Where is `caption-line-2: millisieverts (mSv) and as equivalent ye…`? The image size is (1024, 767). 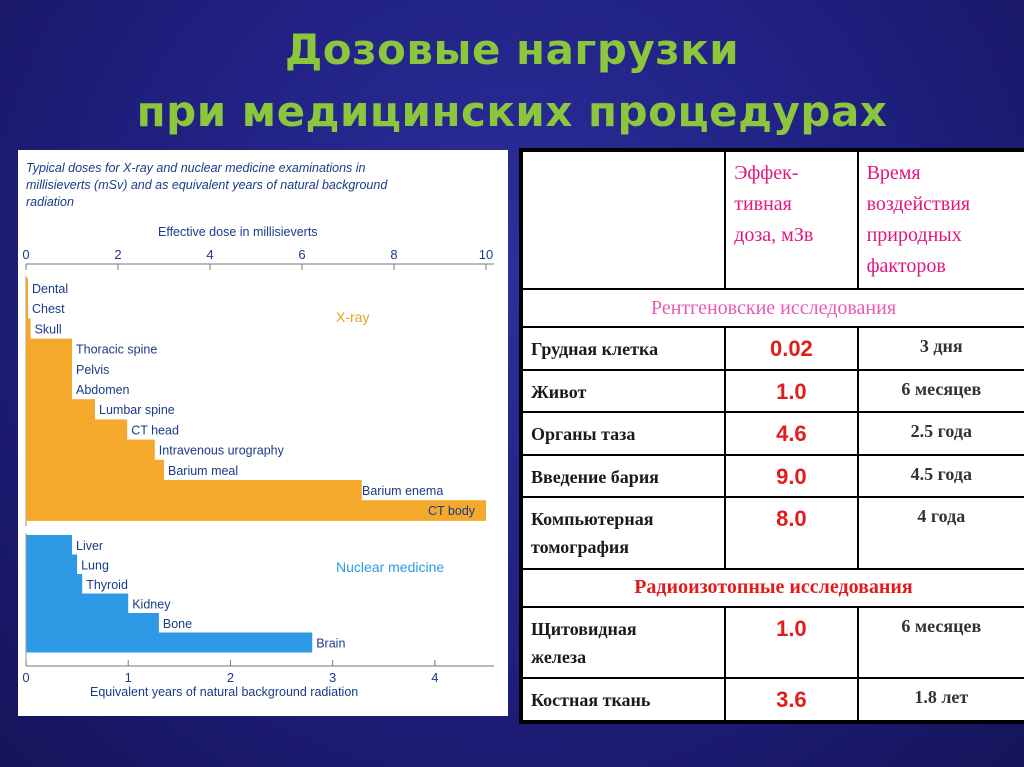 caption-line-2: millisieverts (mSv) and as equivalent ye… is located at coordinates (207, 185).